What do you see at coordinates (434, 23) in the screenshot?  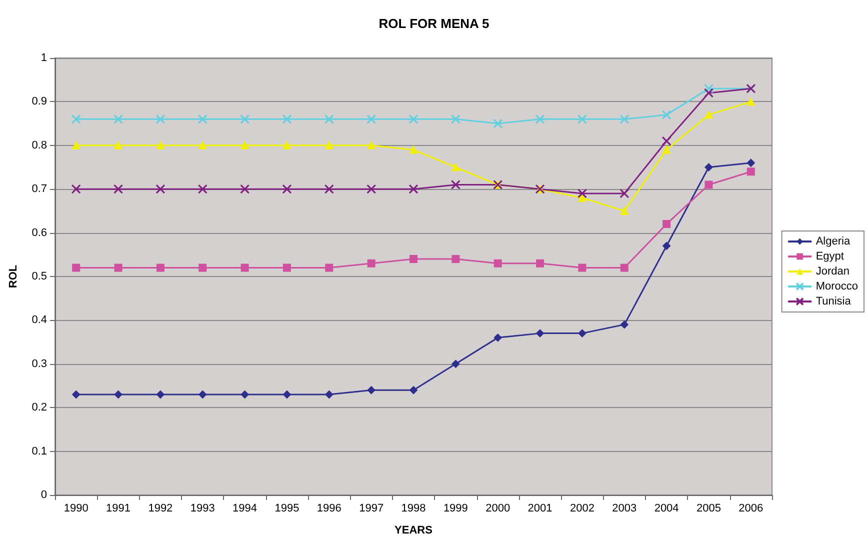 I see `chart-title: ROL FOR MENA 5` at bounding box center [434, 23].